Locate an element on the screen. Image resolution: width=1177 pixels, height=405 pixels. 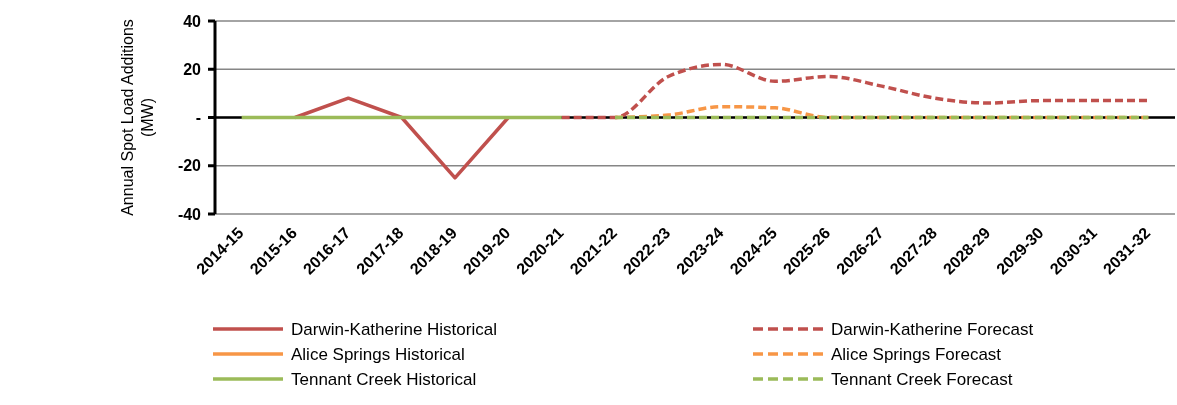
y-tick-label: - is located at coordinates (198, 118).